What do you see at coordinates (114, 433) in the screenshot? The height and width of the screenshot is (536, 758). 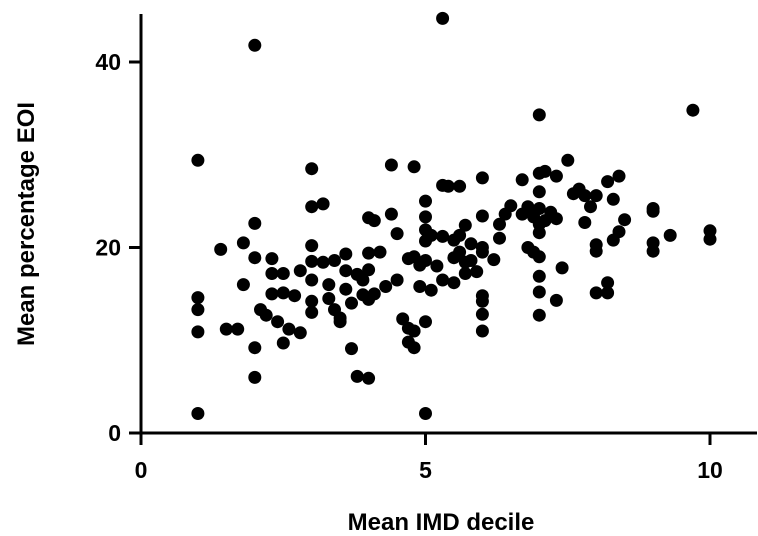 I see `y-tick-label: 0` at bounding box center [114, 433].